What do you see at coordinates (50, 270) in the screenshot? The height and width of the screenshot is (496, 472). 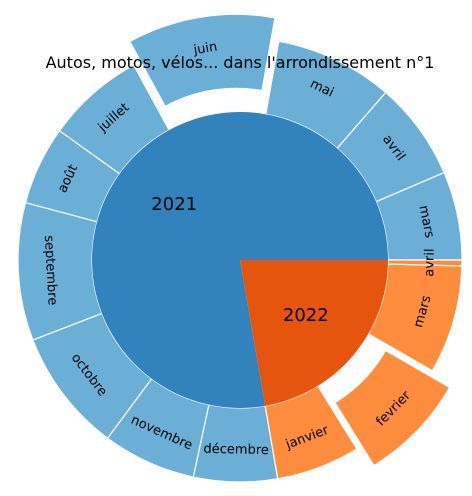 I see `month-label-2021-septembre: septembre` at bounding box center [50, 270].